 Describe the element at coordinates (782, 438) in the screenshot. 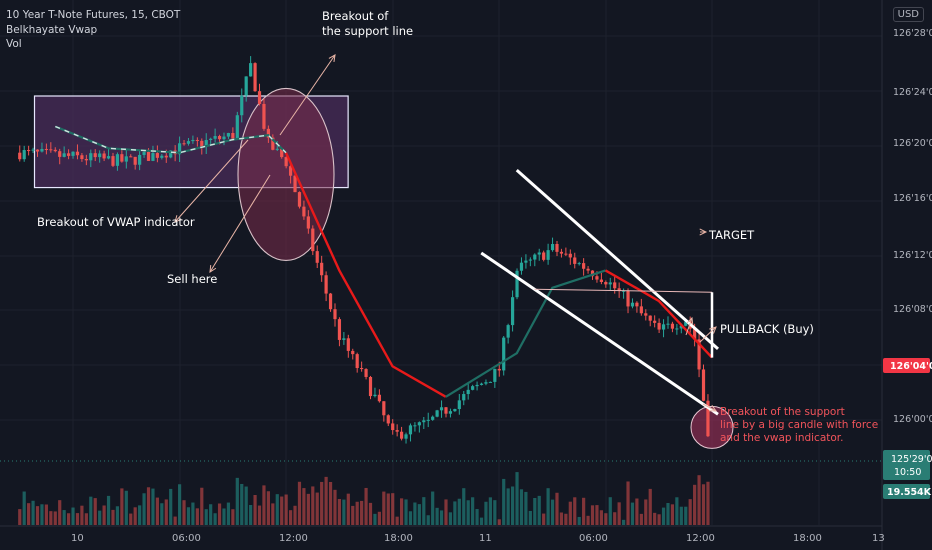

I see `annotation-breakout-force-3: and the vwap indicator.` at that location.